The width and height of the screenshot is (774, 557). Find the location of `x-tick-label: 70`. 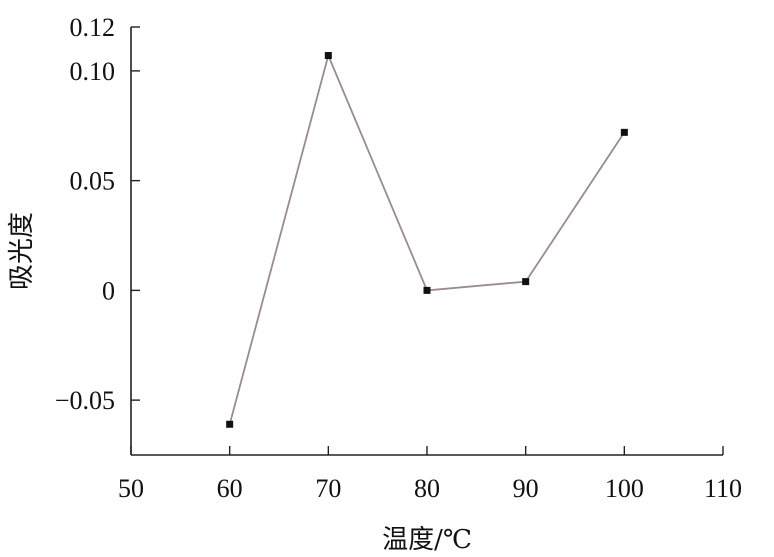

x-tick-label: 70 is located at coordinates (328, 488).